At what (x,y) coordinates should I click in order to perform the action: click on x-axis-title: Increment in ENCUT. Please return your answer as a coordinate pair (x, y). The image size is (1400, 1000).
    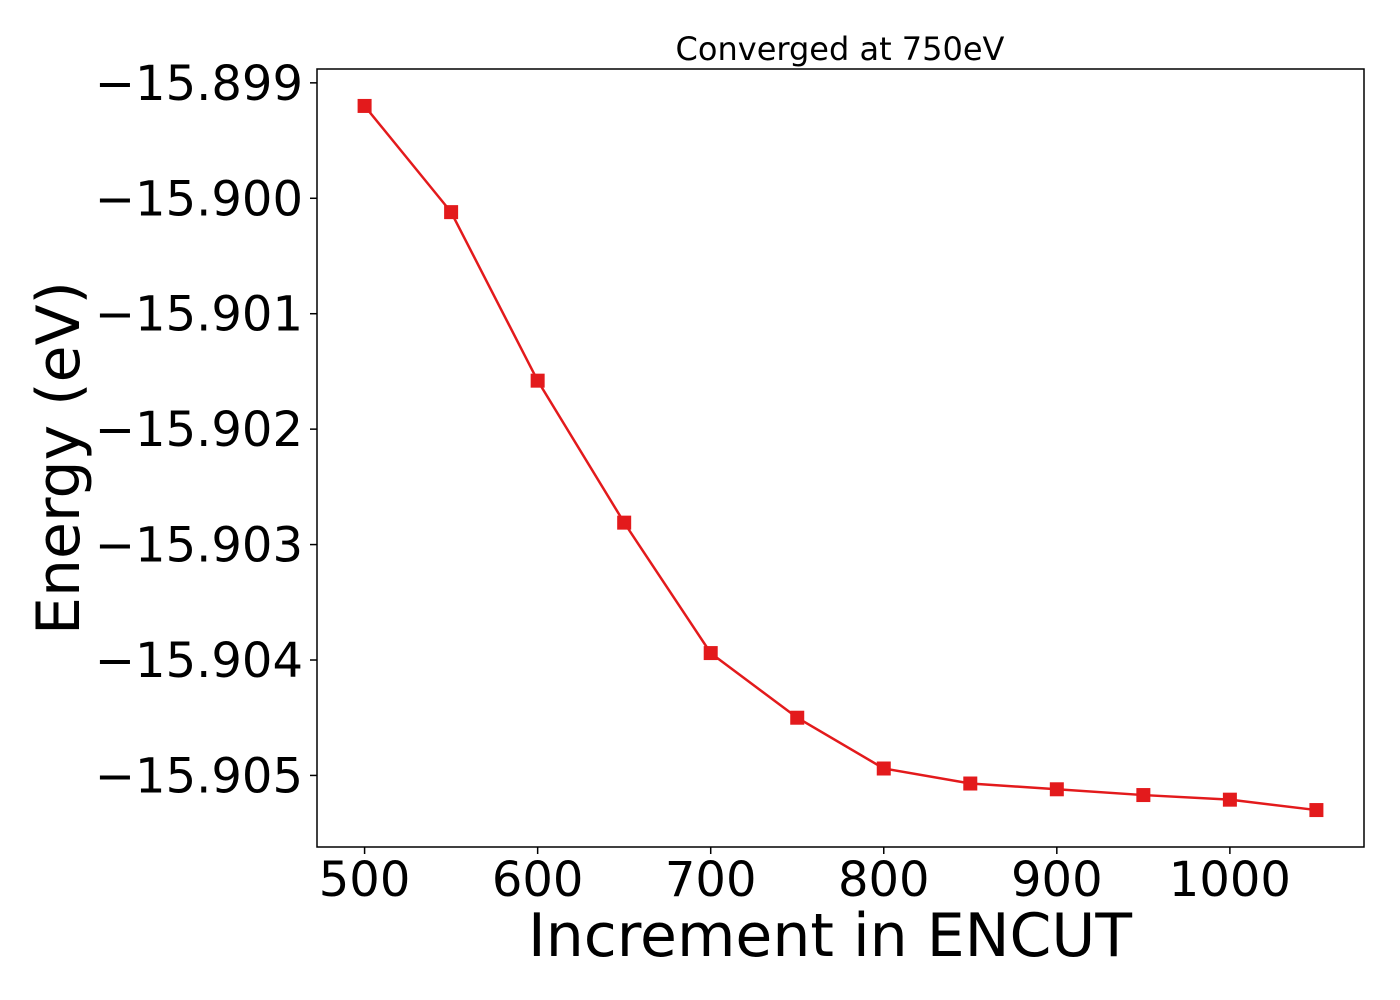
    Looking at the image, I should click on (830, 936).